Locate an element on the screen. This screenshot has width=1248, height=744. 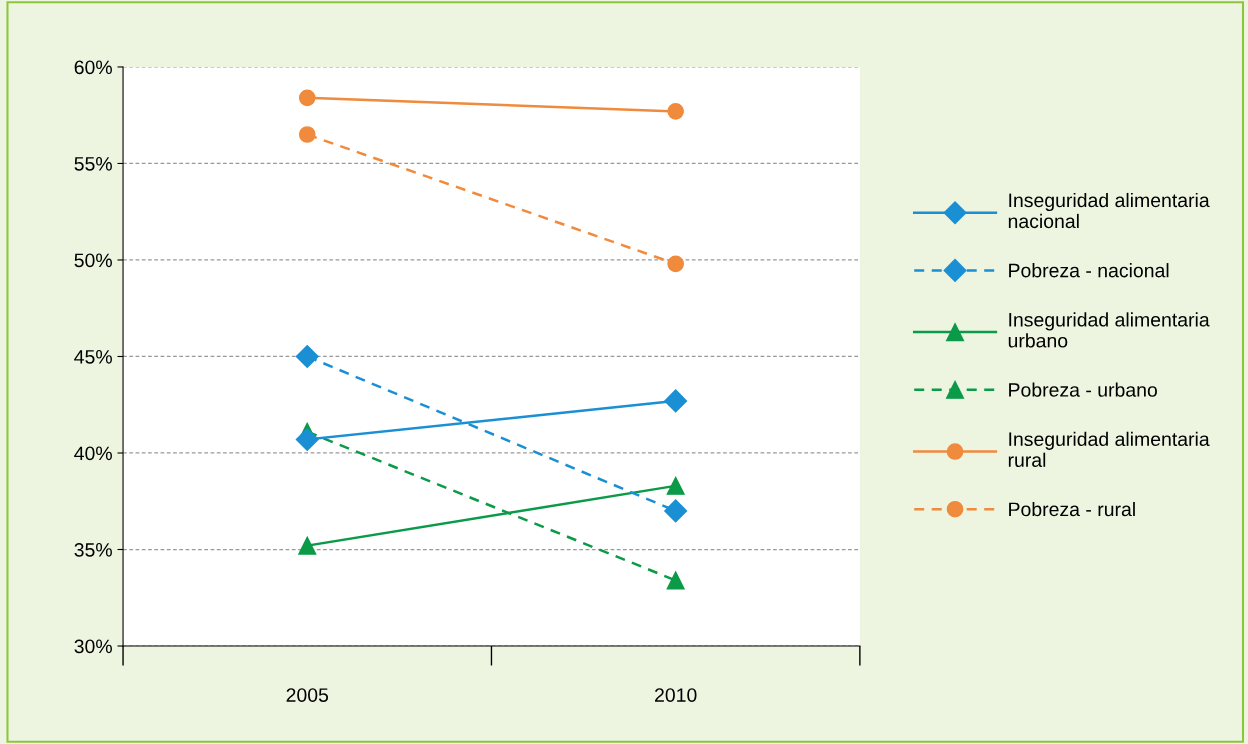
y-tick-label: 35% is located at coordinates (93, 549).